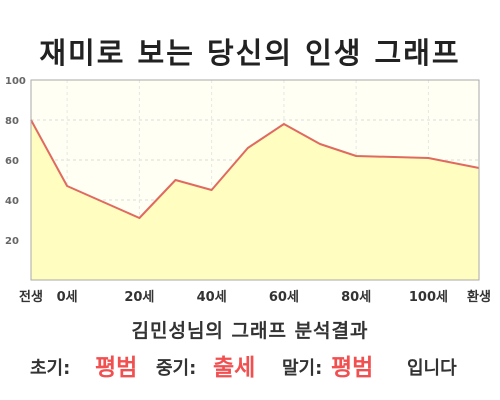  What do you see at coordinates (432, 368) in the screenshot?
I see `result-suffix: 입니다` at bounding box center [432, 368].